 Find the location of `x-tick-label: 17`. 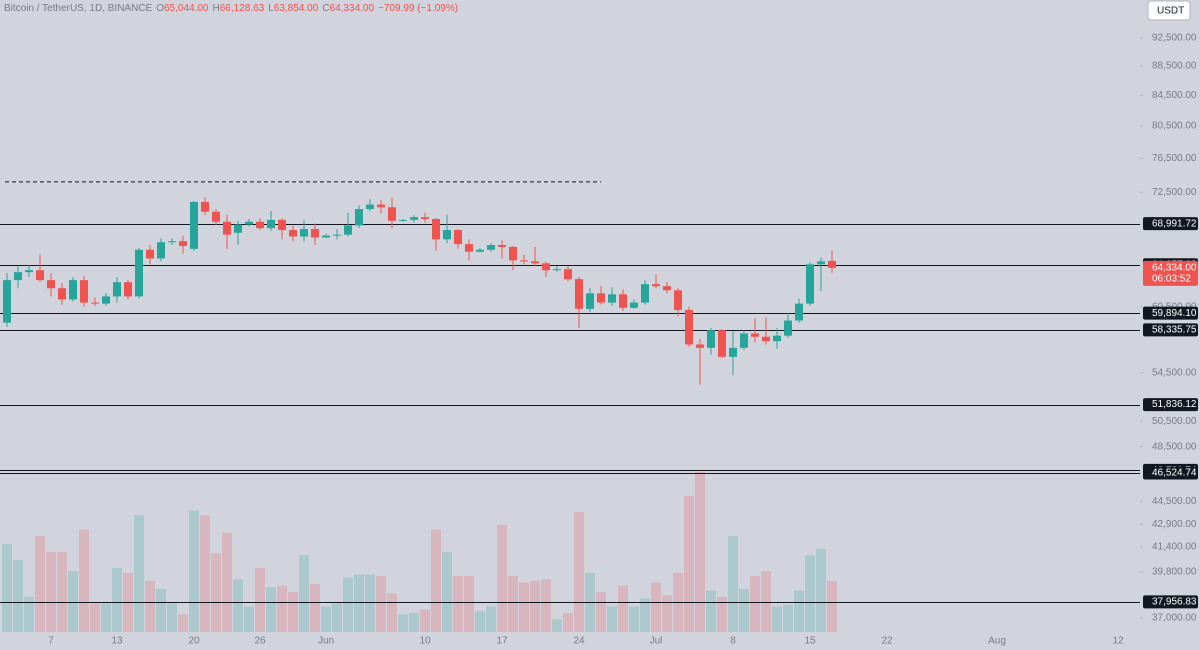

x-tick-label: 17 is located at coordinates (502, 641).